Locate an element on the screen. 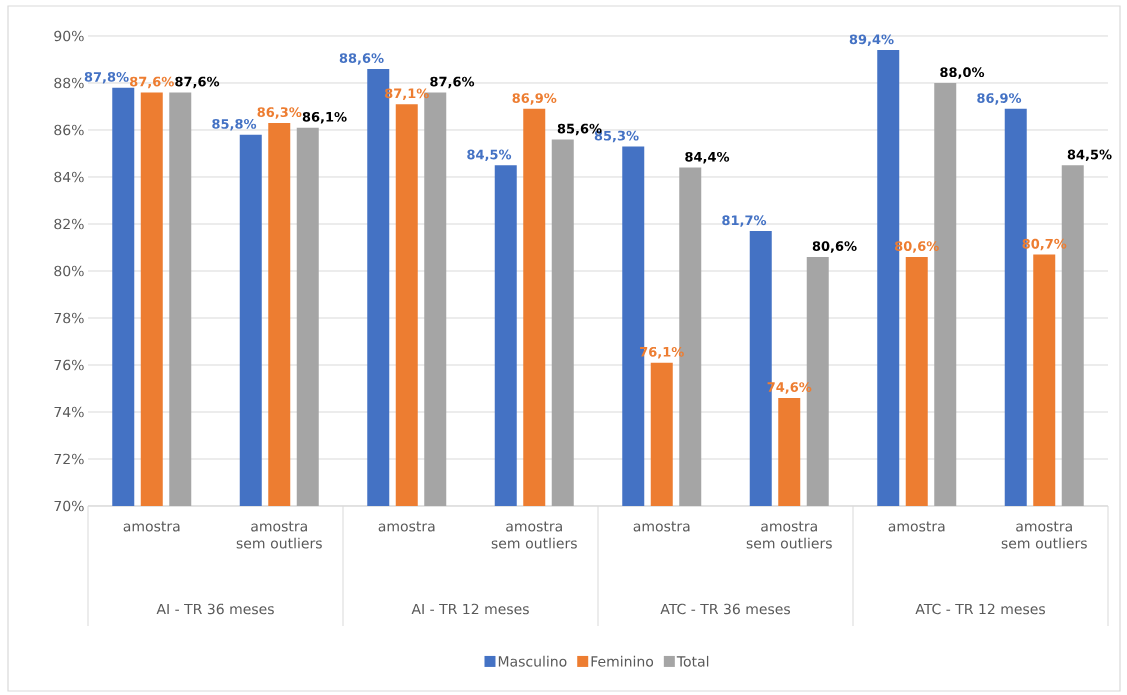 Image resolution: width=1127 pixels, height=695 pixels. data-label: 86,1% is located at coordinates (324, 117).